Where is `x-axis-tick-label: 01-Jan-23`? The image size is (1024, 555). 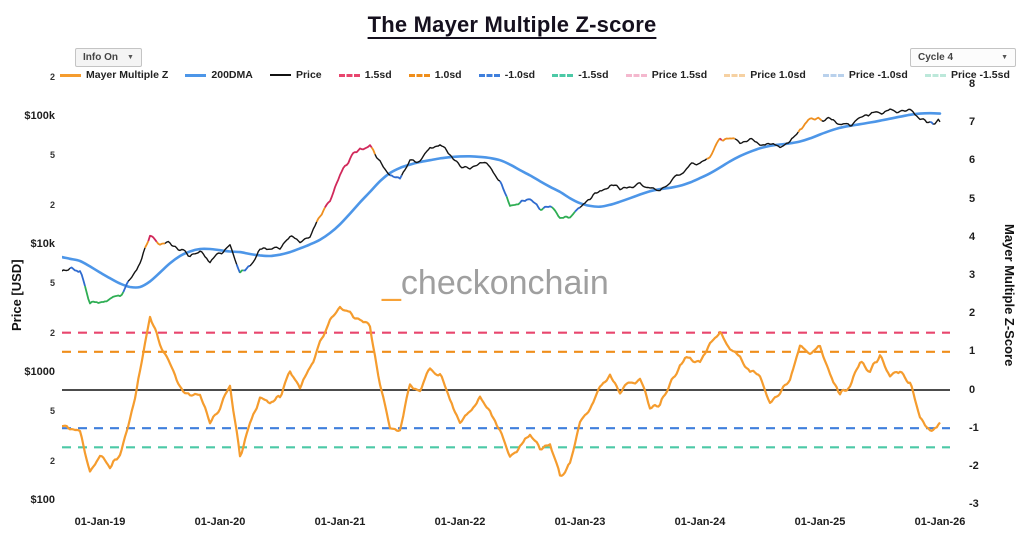 x-axis-tick-label: 01-Jan-23 is located at coordinates (580, 522).